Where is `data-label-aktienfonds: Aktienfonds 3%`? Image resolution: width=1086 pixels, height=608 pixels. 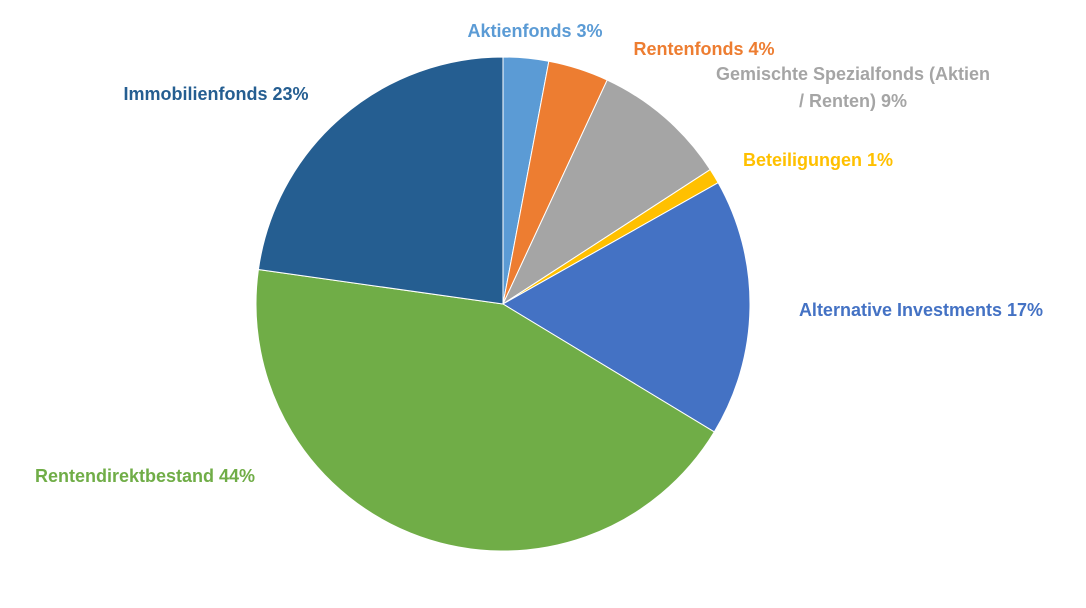
data-label-aktienfonds: Aktienfonds 3% is located at coordinates (534, 31).